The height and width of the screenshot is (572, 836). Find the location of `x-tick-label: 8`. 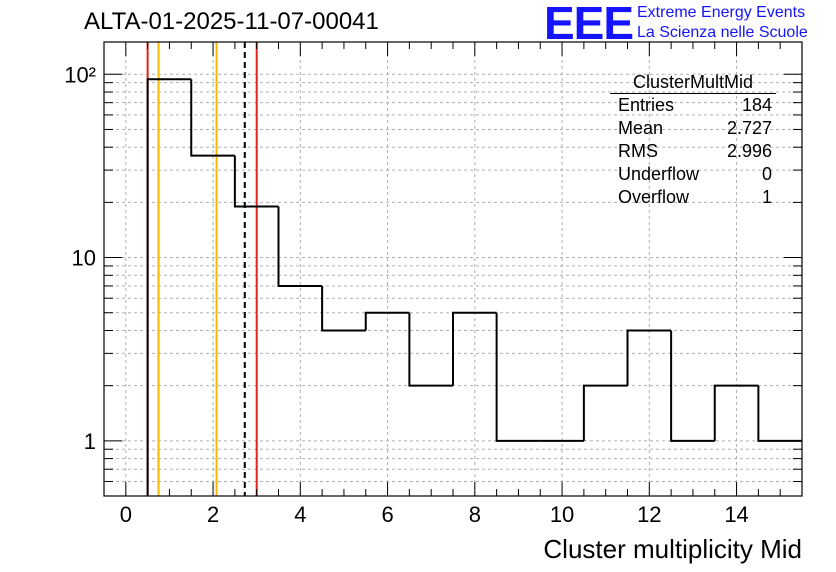

x-tick-label: 8 is located at coordinates (475, 514).